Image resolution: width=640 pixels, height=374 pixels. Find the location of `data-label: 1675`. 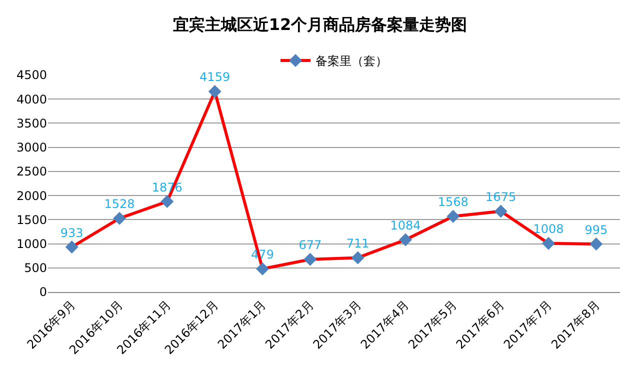

data-label: 1675 is located at coordinates (501, 197).